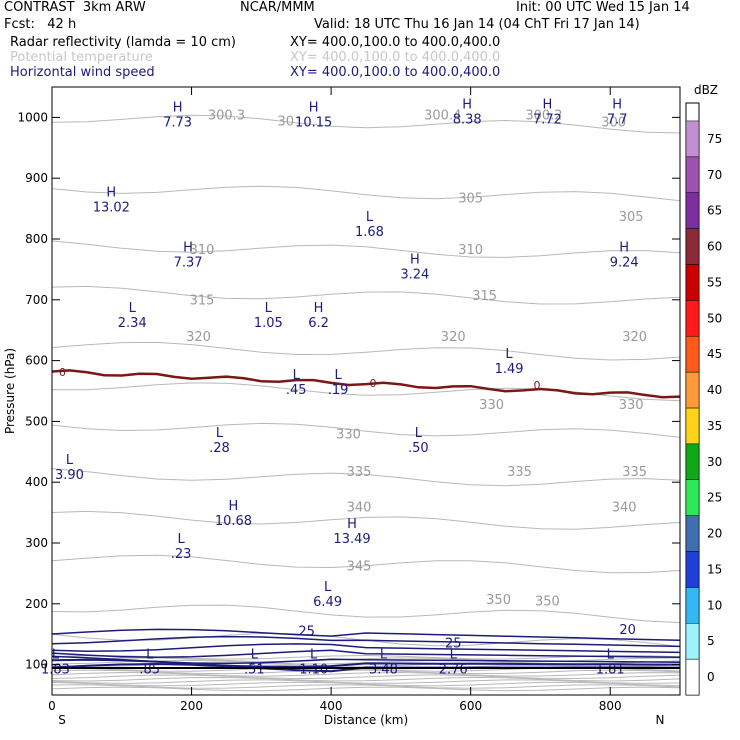  What do you see at coordinates (419, 433) in the screenshot?
I see `extremum-13-type: L` at bounding box center [419, 433].